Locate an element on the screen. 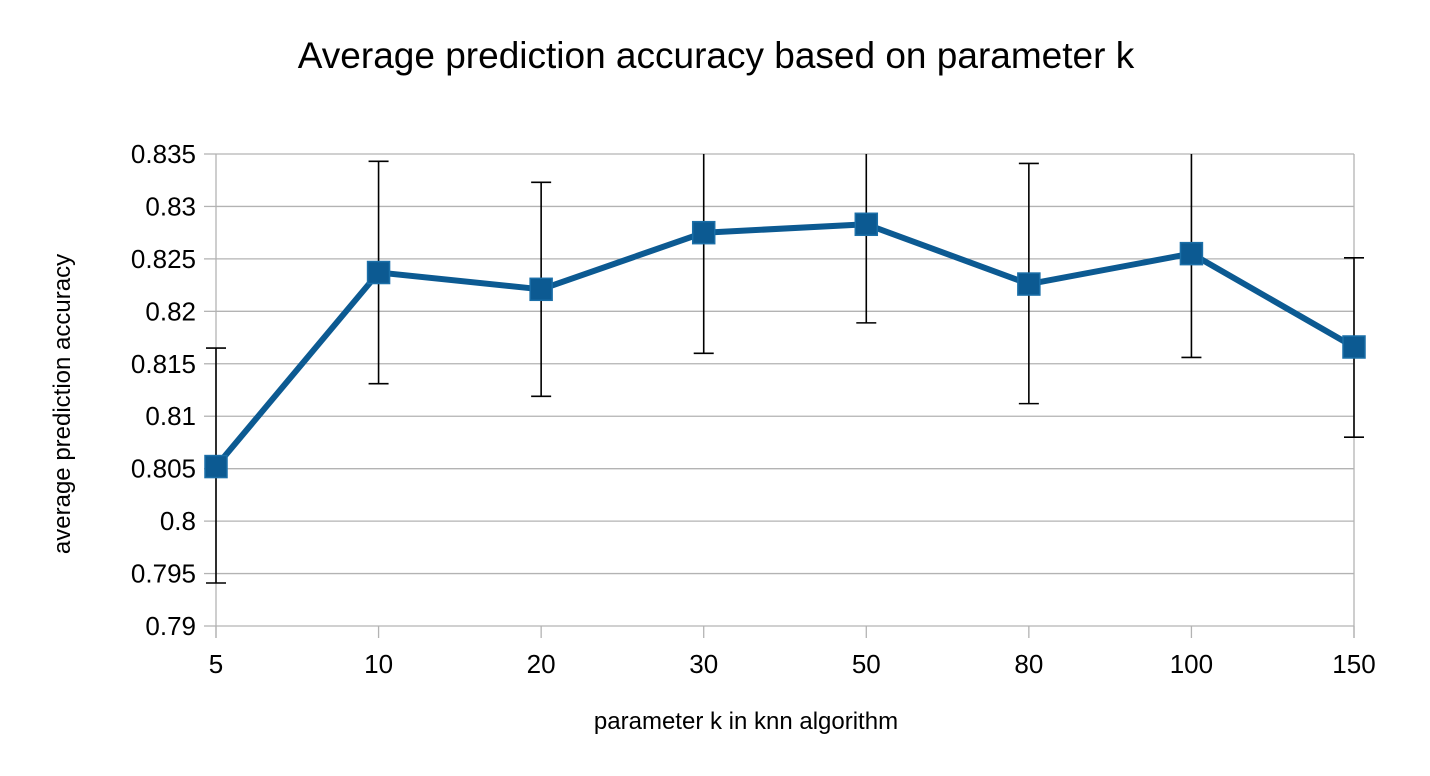 This screenshot has height=776, width=1430. x-tick-label: 50 is located at coordinates (866, 664).